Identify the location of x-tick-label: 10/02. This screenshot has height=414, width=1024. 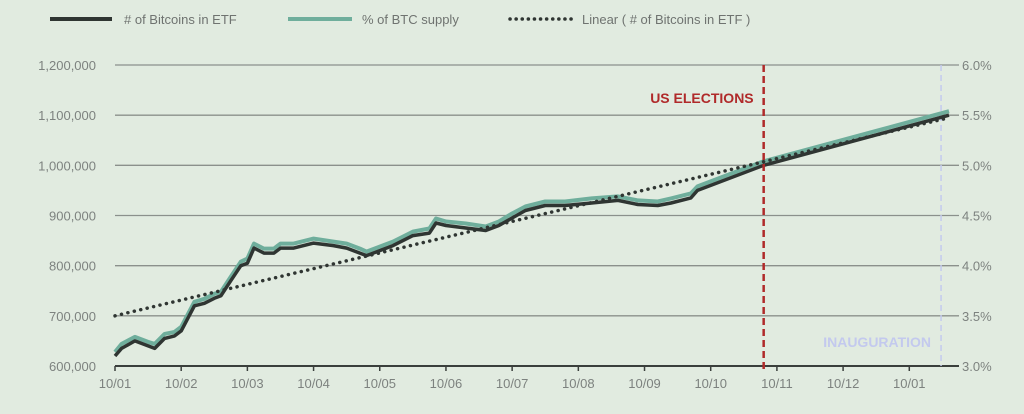
(181, 383).